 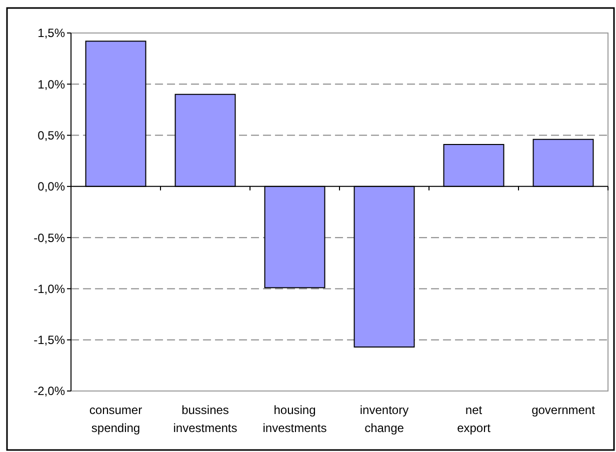 What do you see at coordinates (205, 419) in the screenshot?
I see `x-tick-label: bussines investments` at bounding box center [205, 419].